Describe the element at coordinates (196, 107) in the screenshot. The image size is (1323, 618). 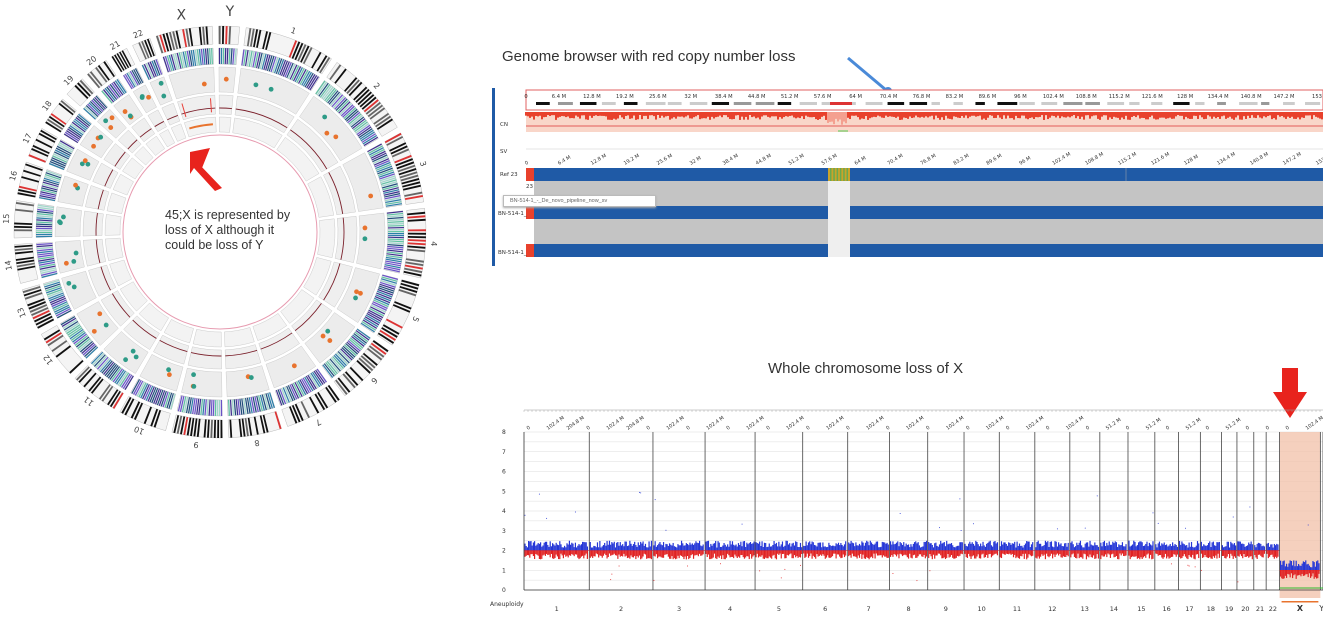
I see `cnv-ring-X` at that location.